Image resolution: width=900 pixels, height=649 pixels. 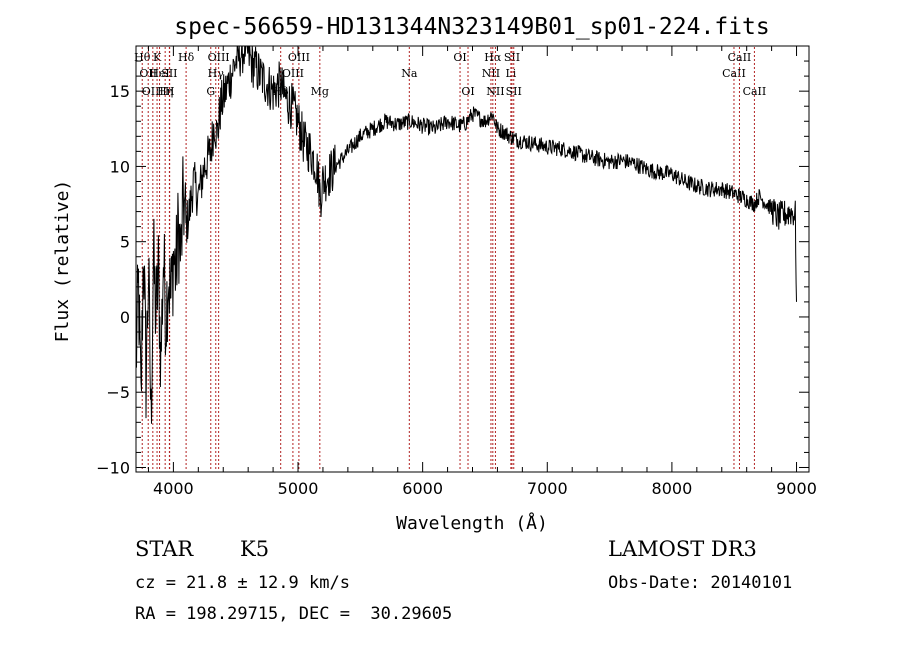 I want to click on line-label-9: G, so click(x=210, y=91).